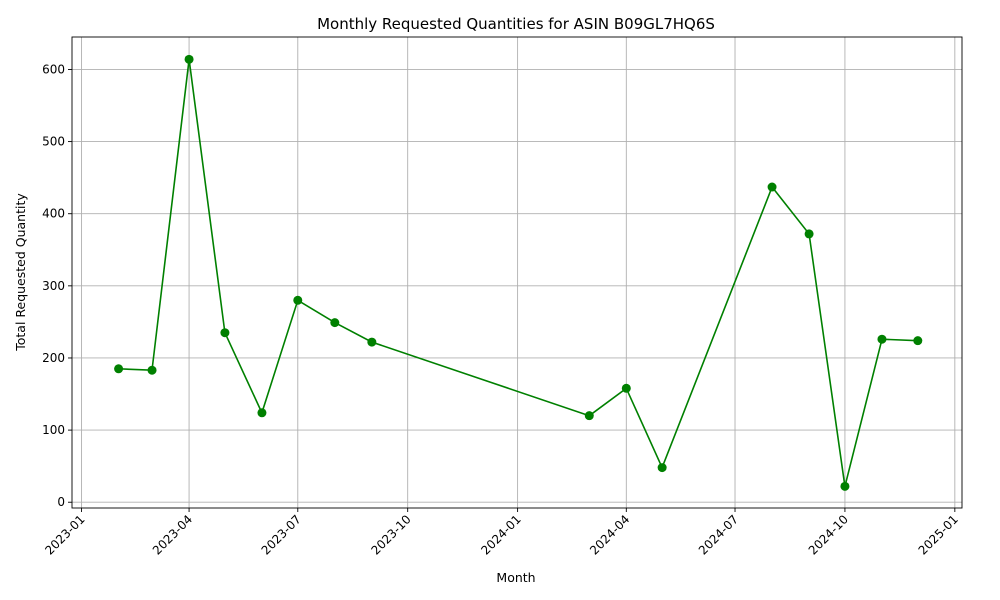 The image size is (1000, 600). I want to click on y-tick-label: 200, so click(53, 358).